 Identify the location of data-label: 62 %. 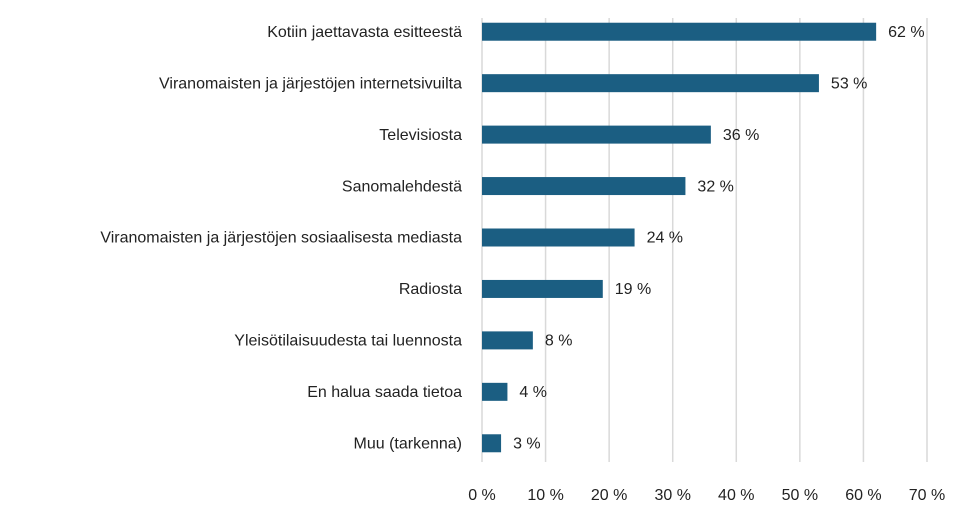
(906, 32).